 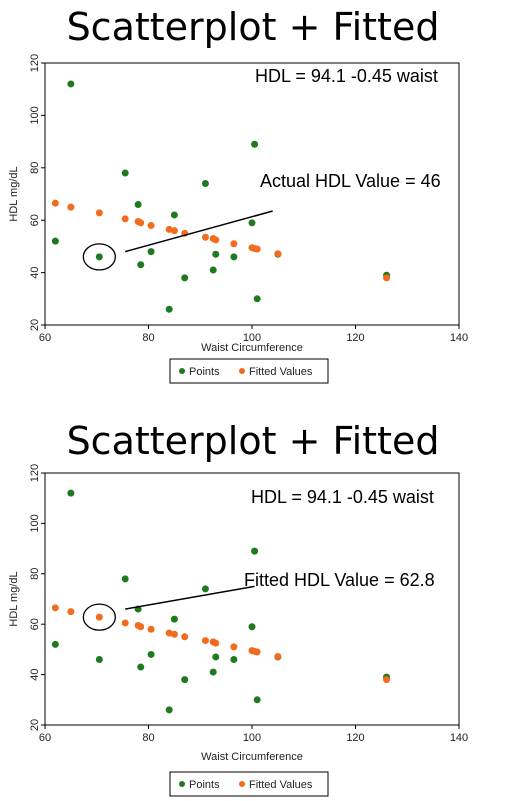 What do you see at coordinates (350, 181) in the screenshot?
I see `value-annotation: Actual HDL Value = 46` at bounding box center [350, 181].